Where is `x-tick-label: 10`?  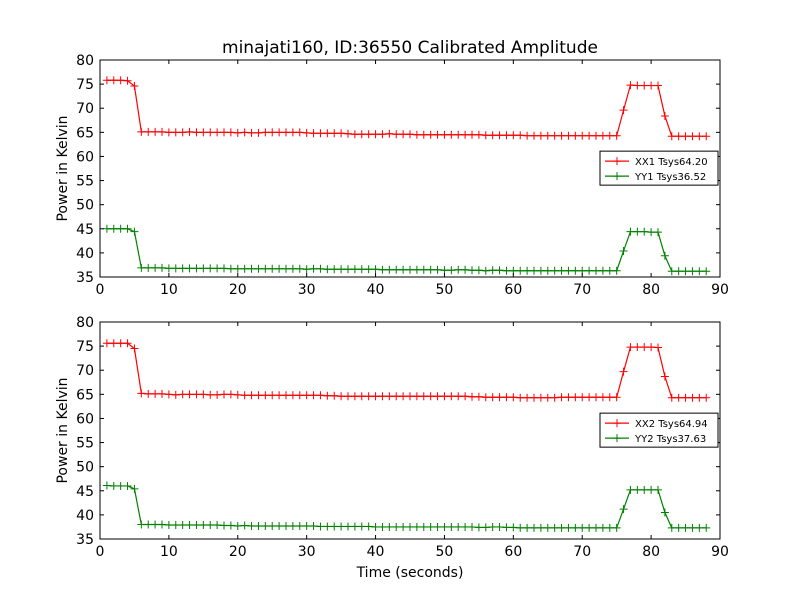
x-tick-label: 10 is located at coordinates (169, 290).